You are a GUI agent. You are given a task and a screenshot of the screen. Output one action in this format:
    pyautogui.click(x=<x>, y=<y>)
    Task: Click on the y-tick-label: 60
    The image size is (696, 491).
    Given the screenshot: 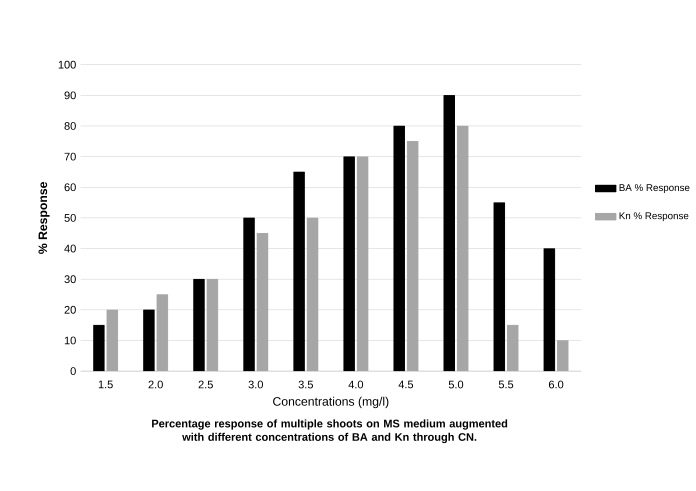 What is the action you would take?
    pyautogui.click(x=70, y=187)
    